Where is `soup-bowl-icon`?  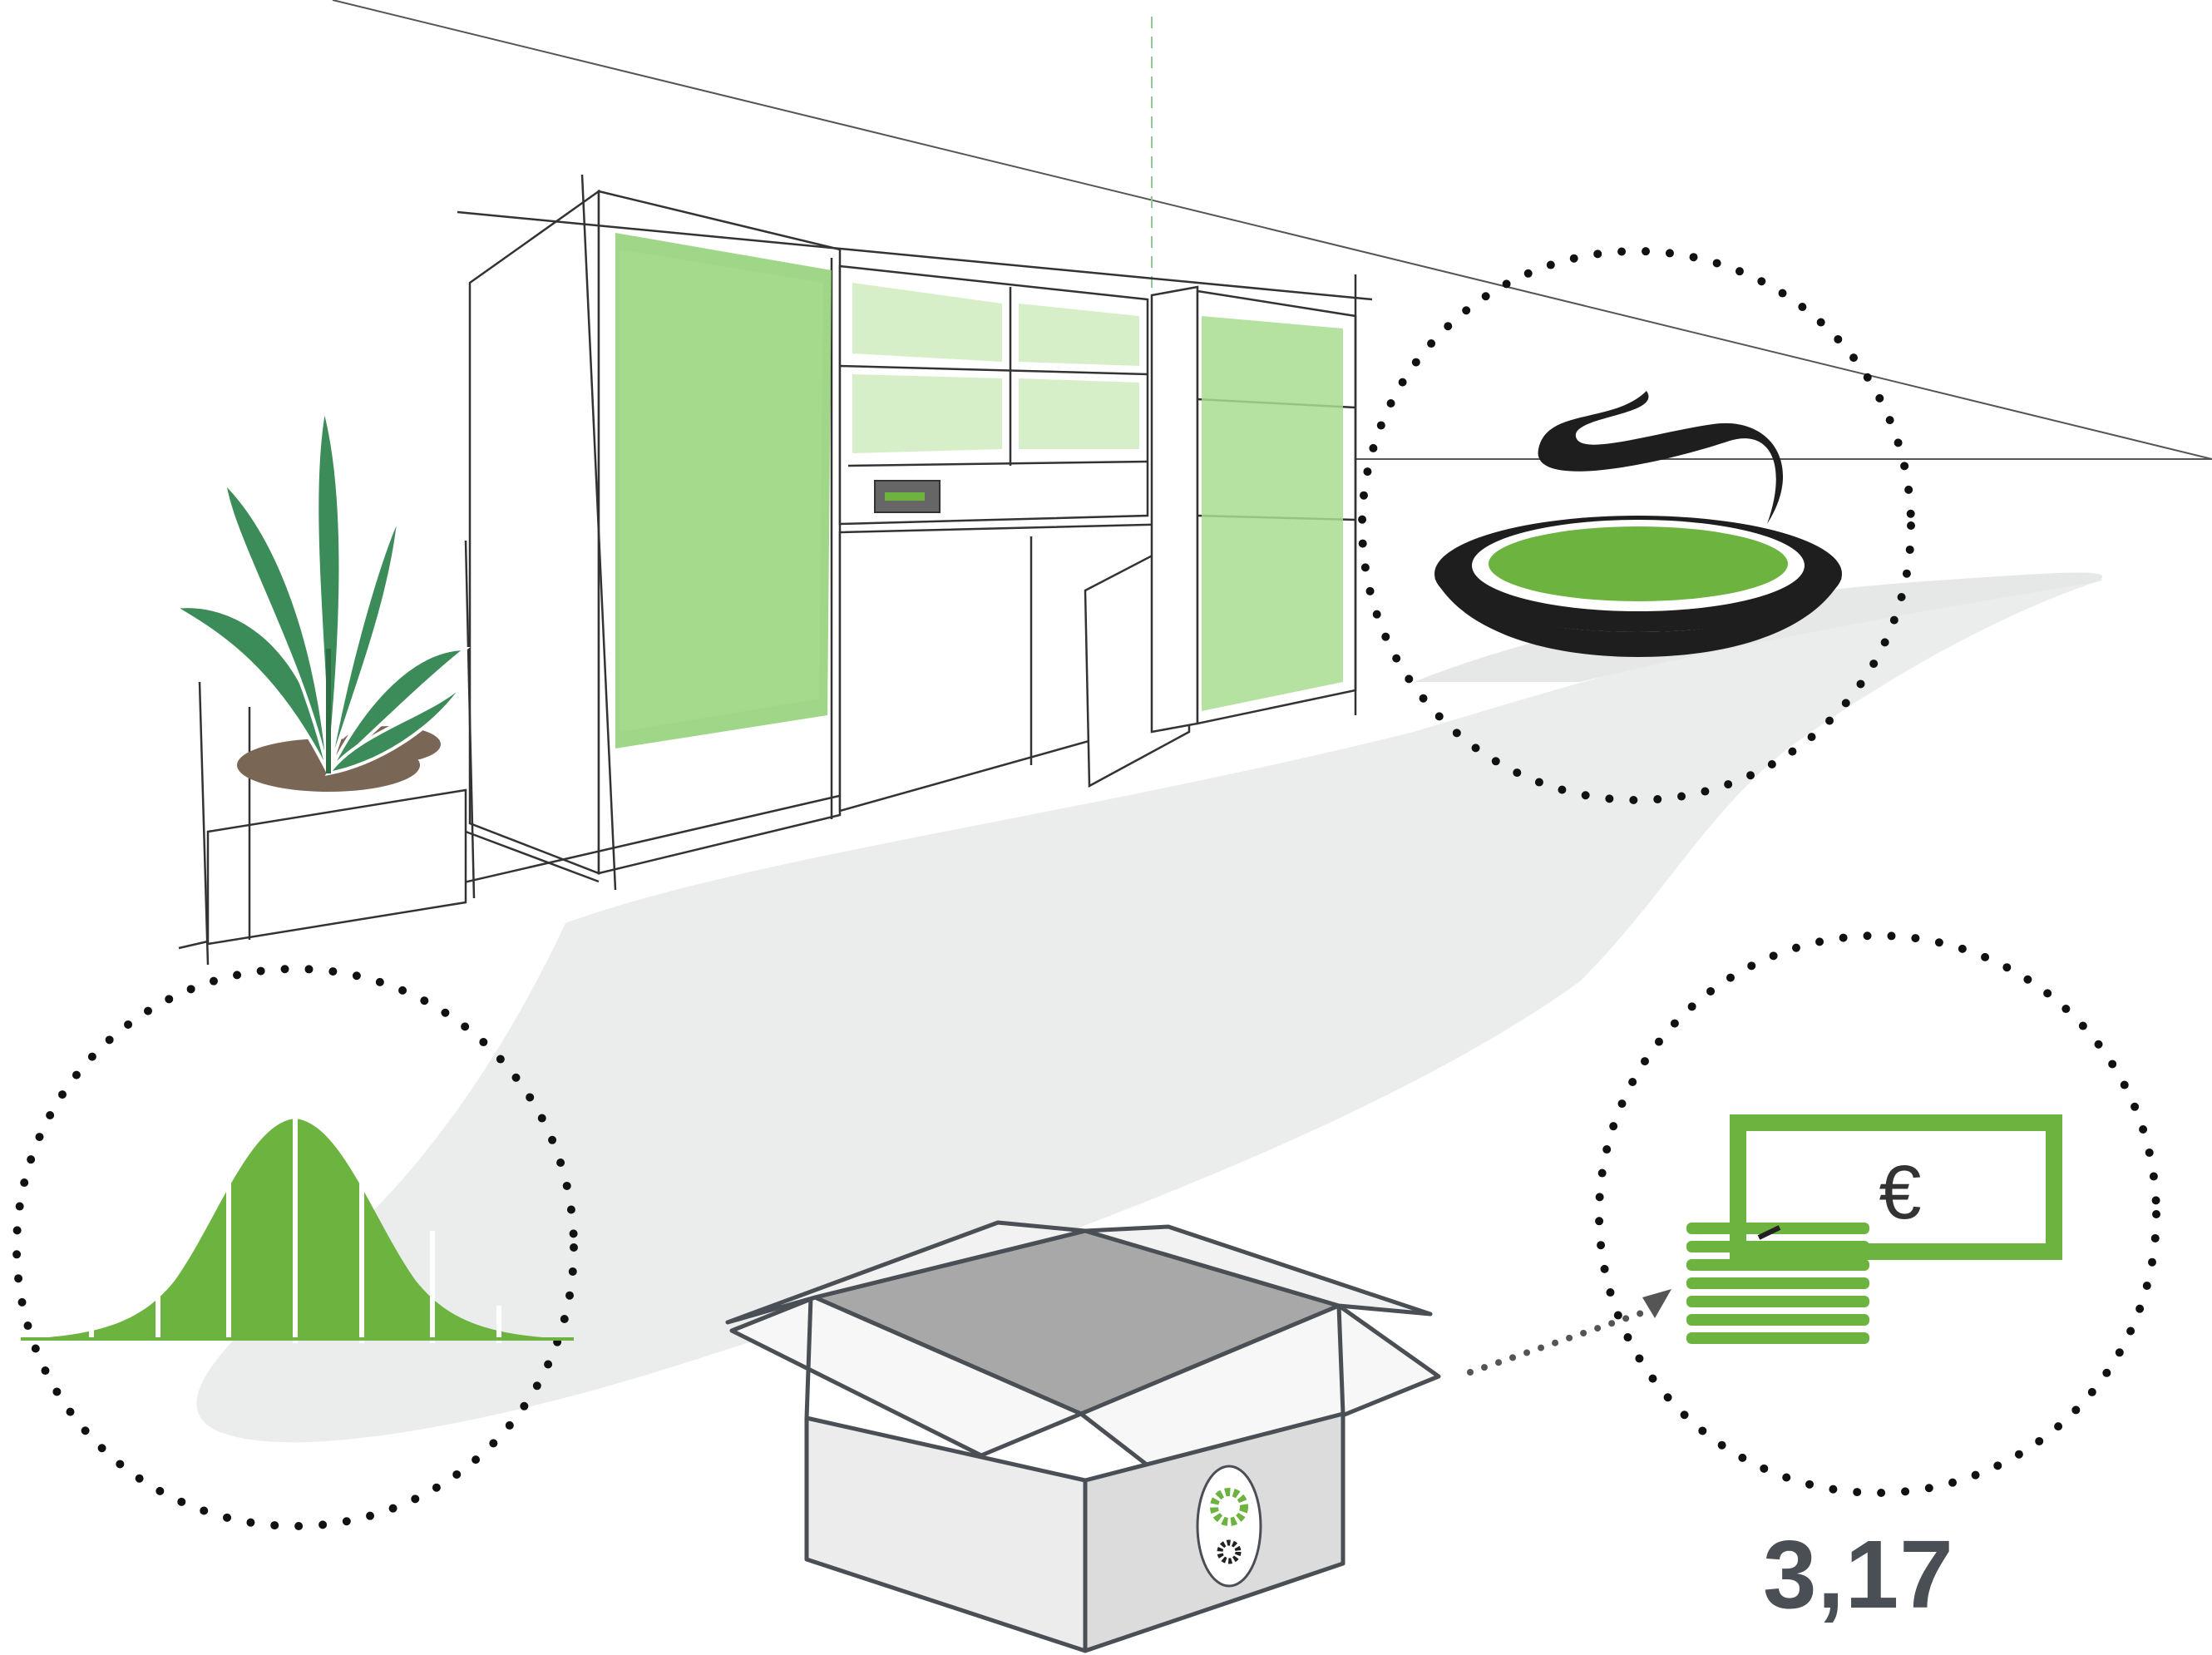 soup-bowl-icon is located at coordinates (1636, 525).